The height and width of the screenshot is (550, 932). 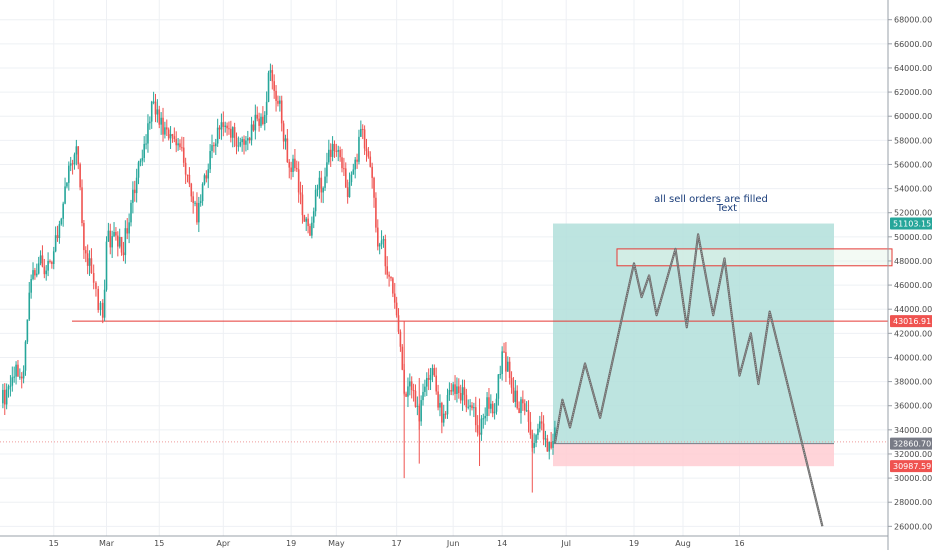 I want to click on x-tick-label: Jun, so click(x=453, y=543).